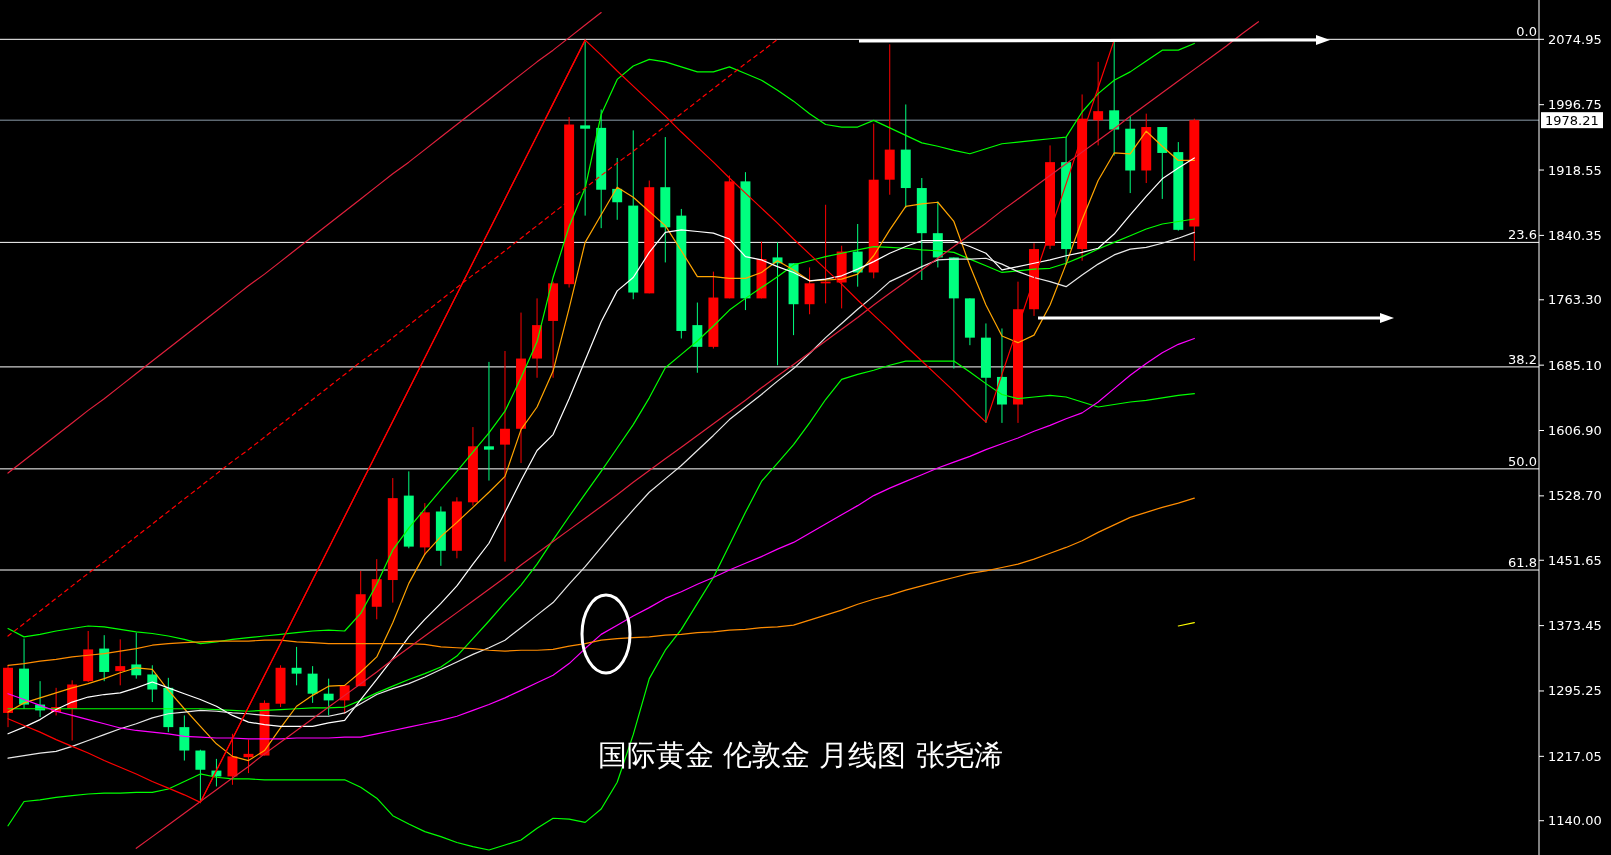 The width and height of the screenshot is (1611, 855). I want to click on y-tick-label: 1295.25, so click(1575, 691).